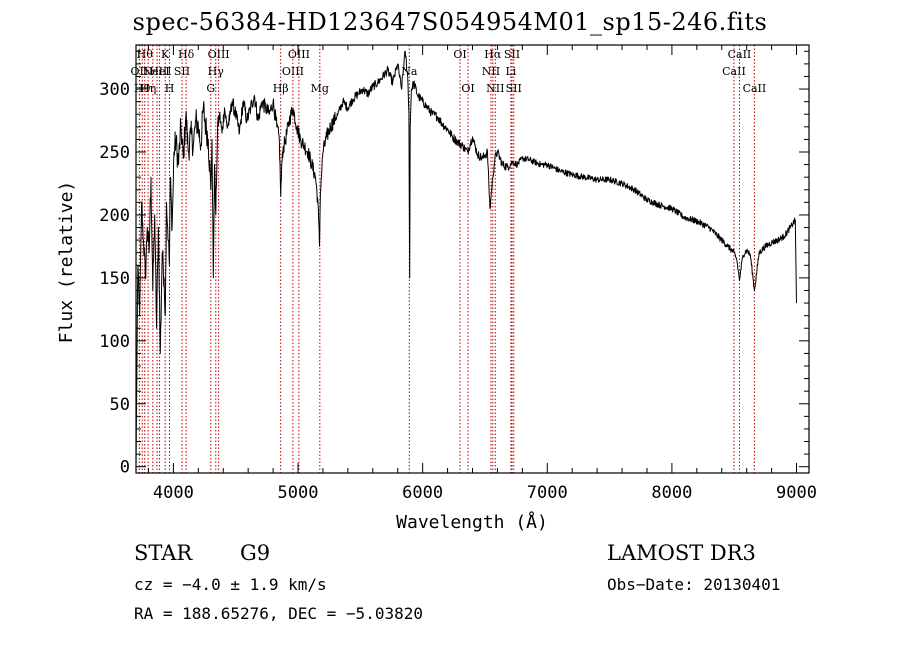  I want to click on line-label-22: Hα, so click(493, 54).